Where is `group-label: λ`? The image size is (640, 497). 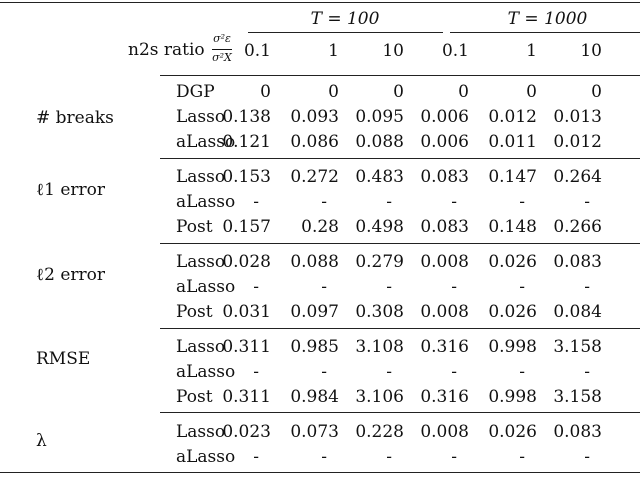 group-label: λ is located at coordinates (41, 441).